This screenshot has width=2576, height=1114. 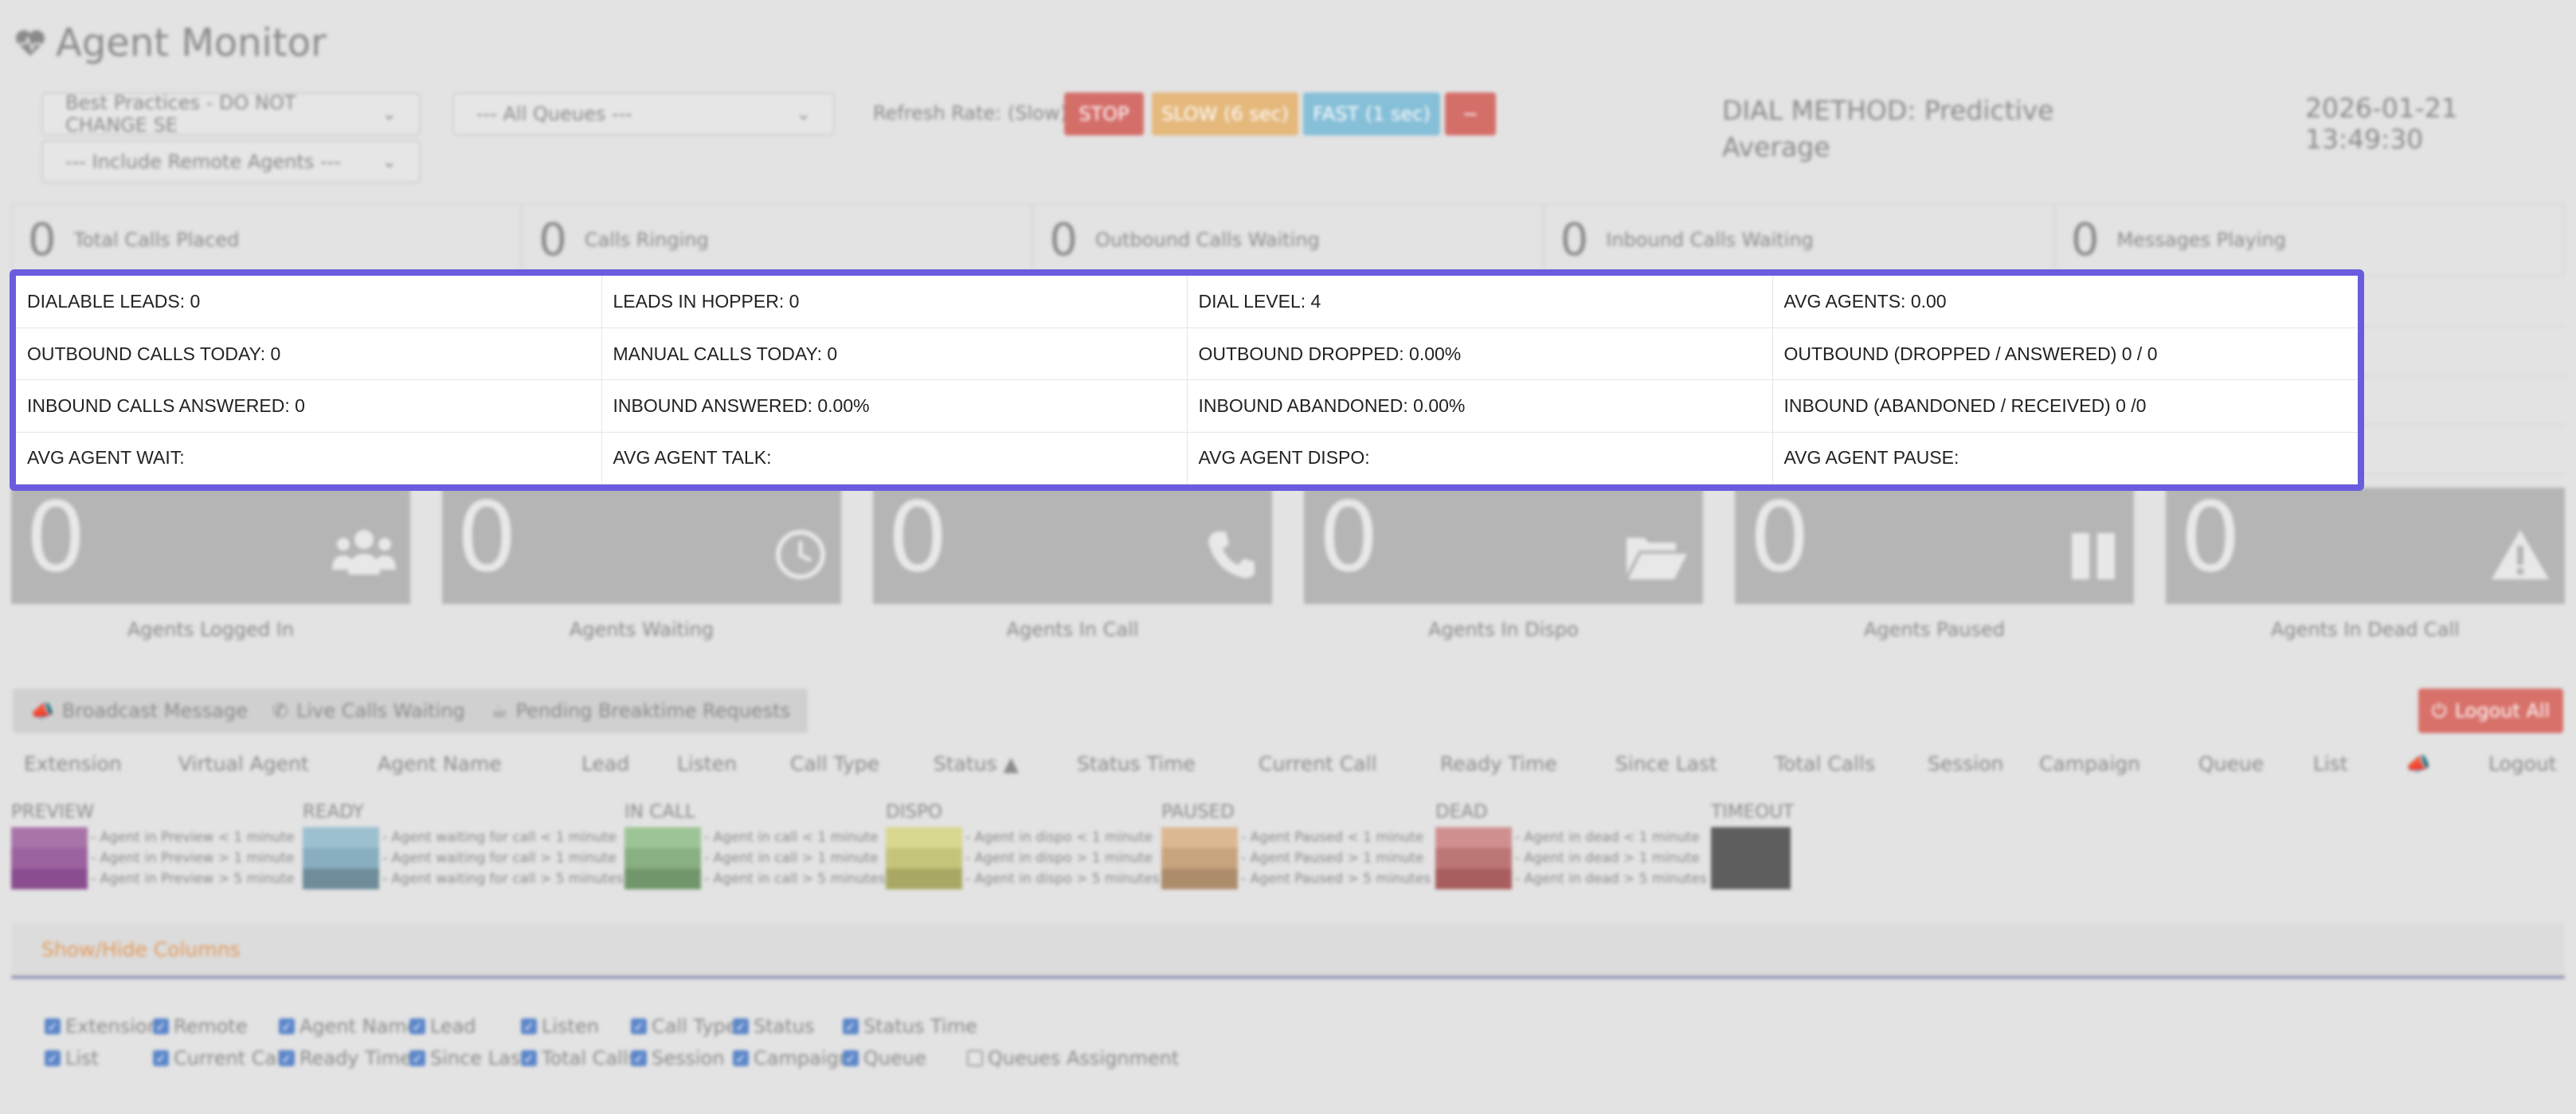 I want to click on checkbox-current-call: ✓ Current Call, so click(x=220, y=1058).